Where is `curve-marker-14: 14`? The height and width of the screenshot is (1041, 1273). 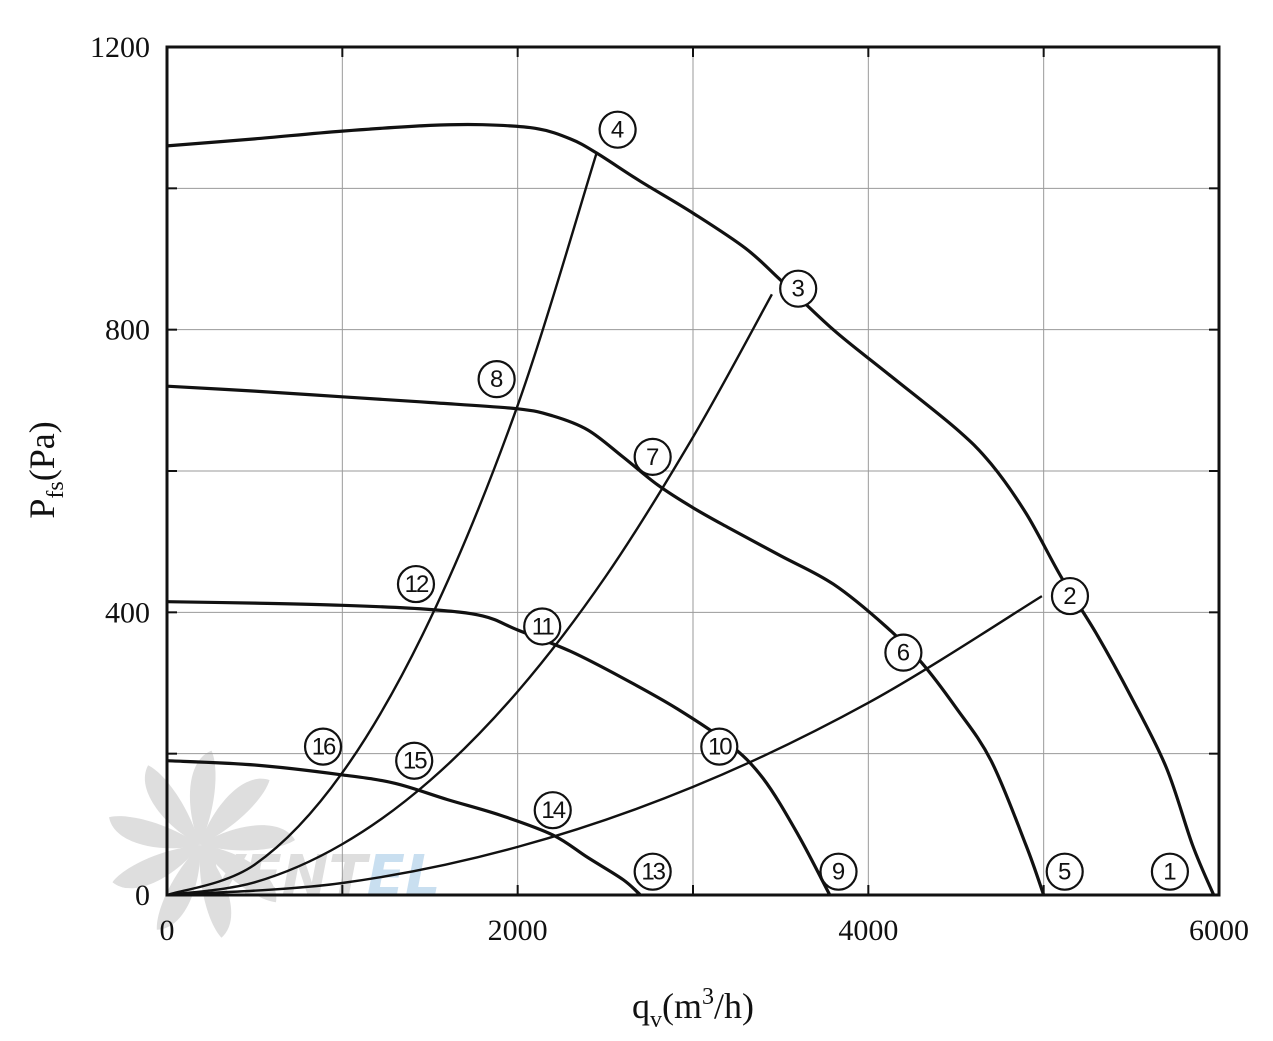 curve-marker-14: 14 is located at coordinates (552, 810).